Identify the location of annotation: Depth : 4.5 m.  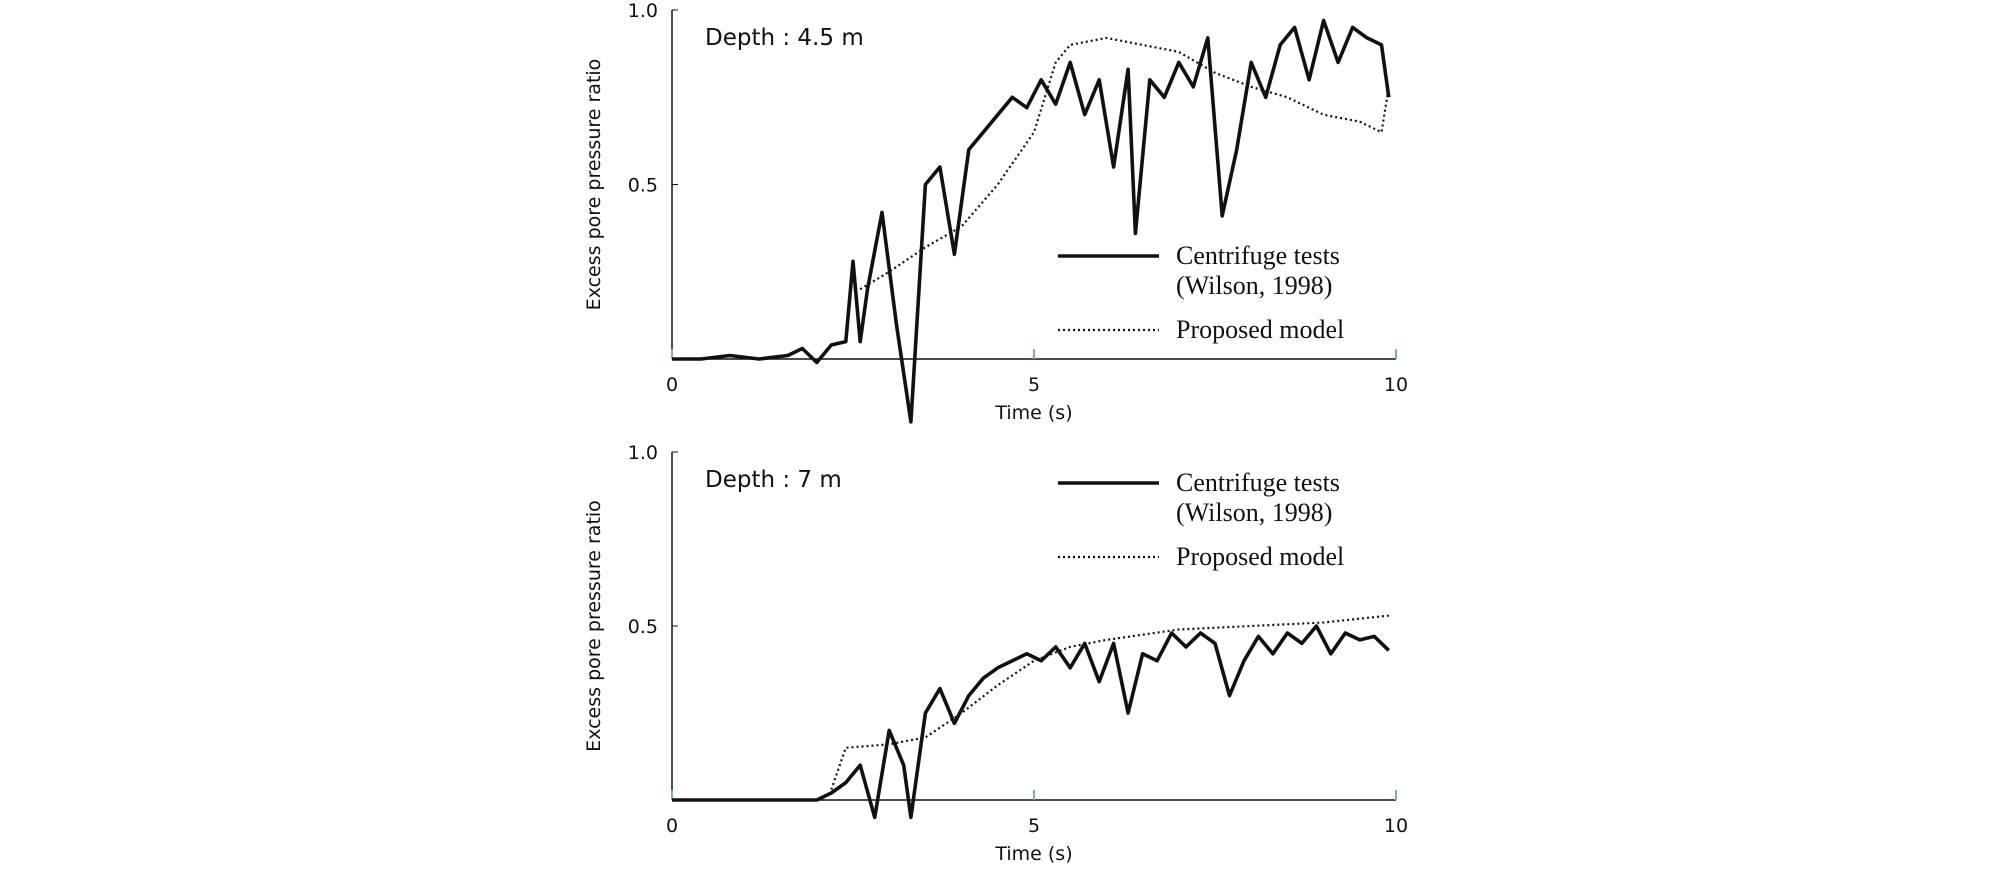
(784, 38).